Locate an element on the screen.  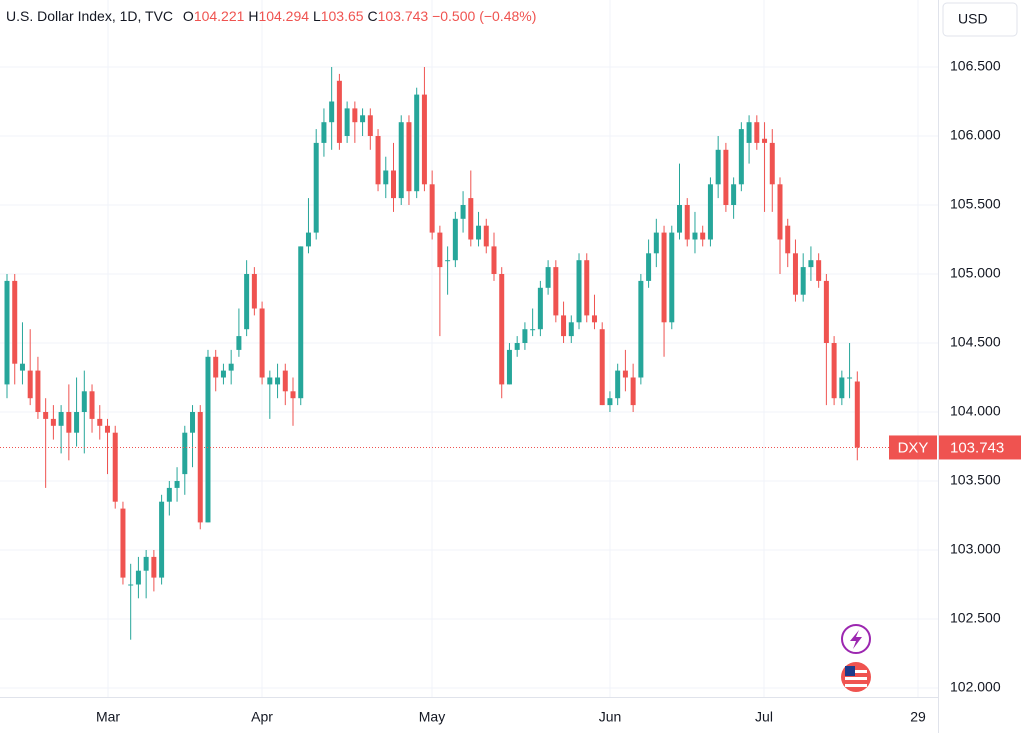
x-tick-label: May is located at coordinates (432, 717).